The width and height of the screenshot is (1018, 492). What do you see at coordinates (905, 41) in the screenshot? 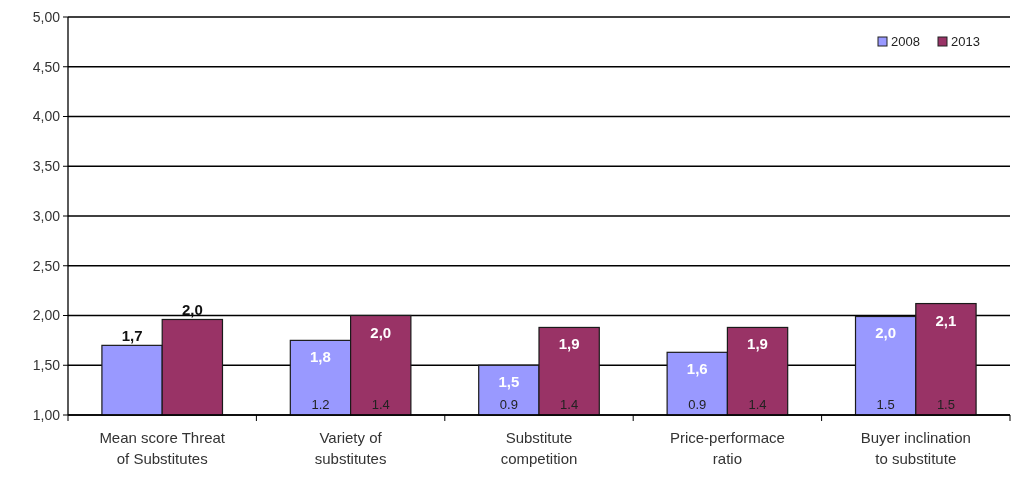
I see `legend-label: 2008` at bounding box center [905, 41].